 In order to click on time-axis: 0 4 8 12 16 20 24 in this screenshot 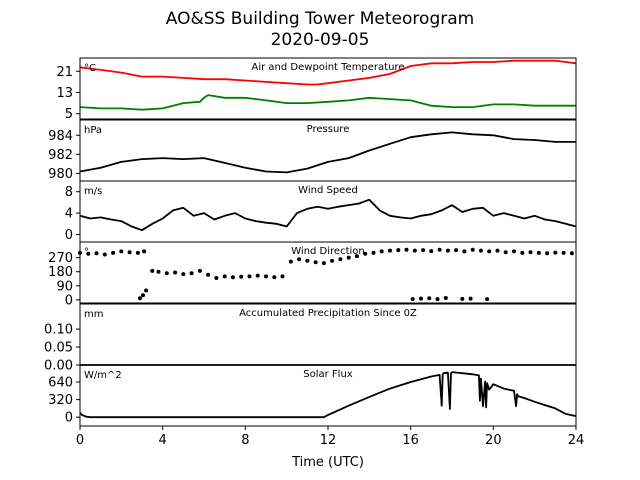, I will do `click(330, 437)`.